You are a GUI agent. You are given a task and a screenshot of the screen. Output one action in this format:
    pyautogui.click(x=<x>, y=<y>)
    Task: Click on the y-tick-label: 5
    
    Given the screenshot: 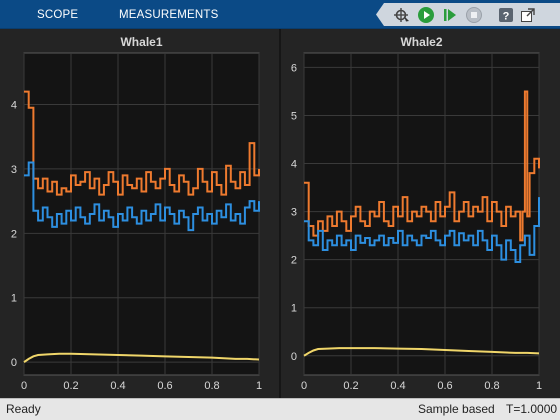 What is the action you would take?
    pyautogui.click(x=294, y=116)
    